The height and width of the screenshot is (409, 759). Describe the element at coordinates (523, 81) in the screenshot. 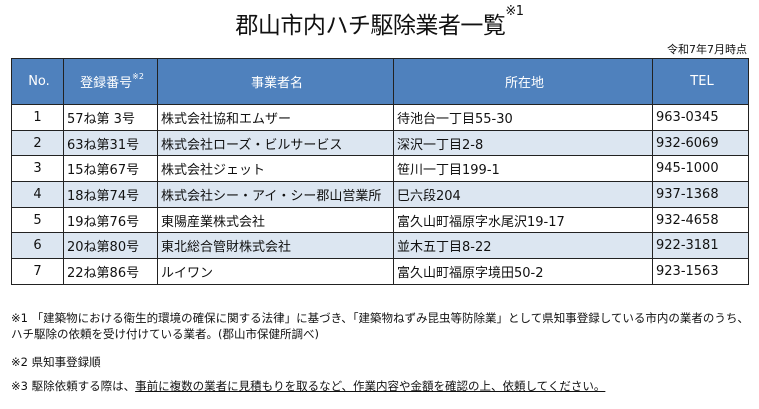

I see `header-address: 所在地` at that location.